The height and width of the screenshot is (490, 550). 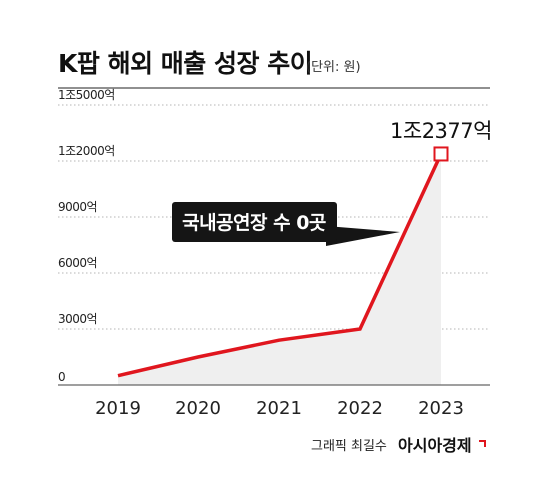 What do you see at coordinates (441, 131) in the screenshot?
I see `data-label-2023: 1조2377억` at bounding box center [441, 131].